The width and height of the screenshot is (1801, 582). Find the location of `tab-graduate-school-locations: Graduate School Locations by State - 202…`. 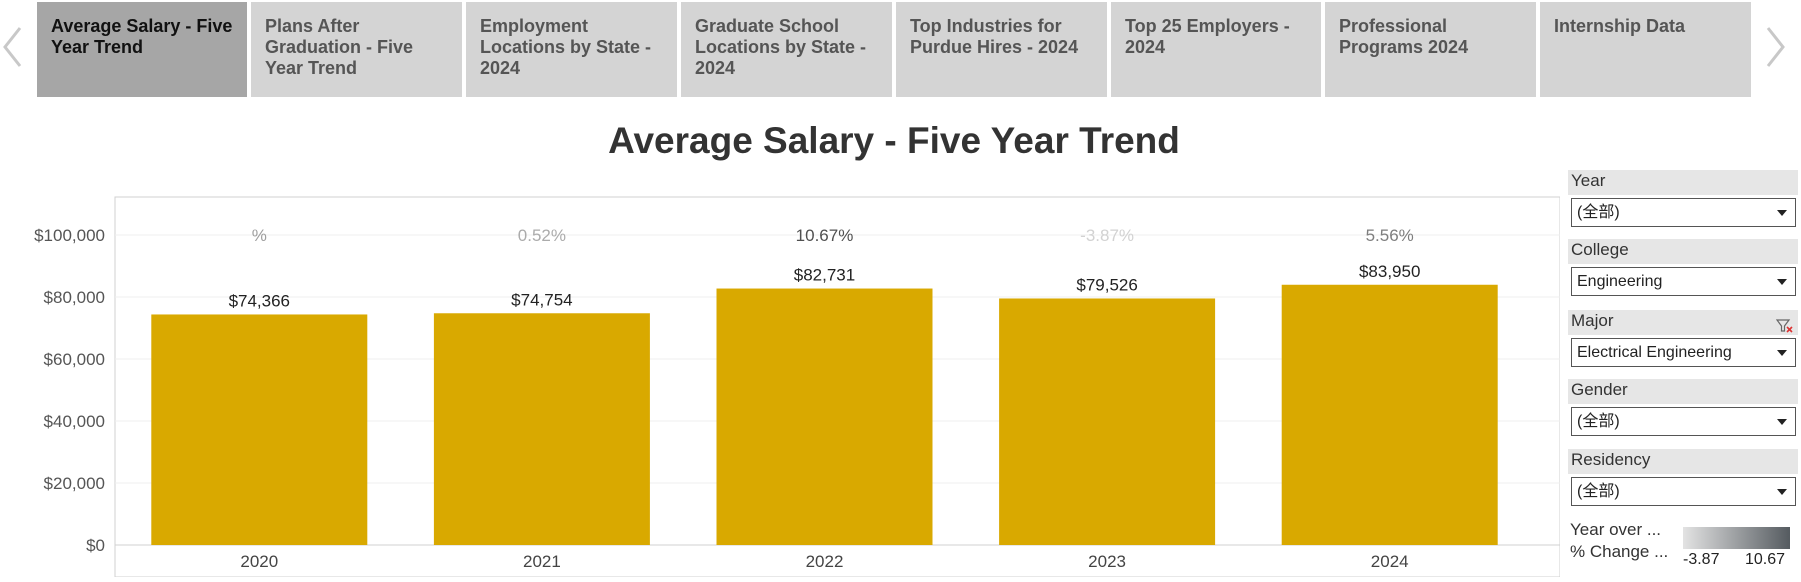

tab-graduate-school-locations: Graduate School Locations by State - 202… is located at coordinates (786, 49).